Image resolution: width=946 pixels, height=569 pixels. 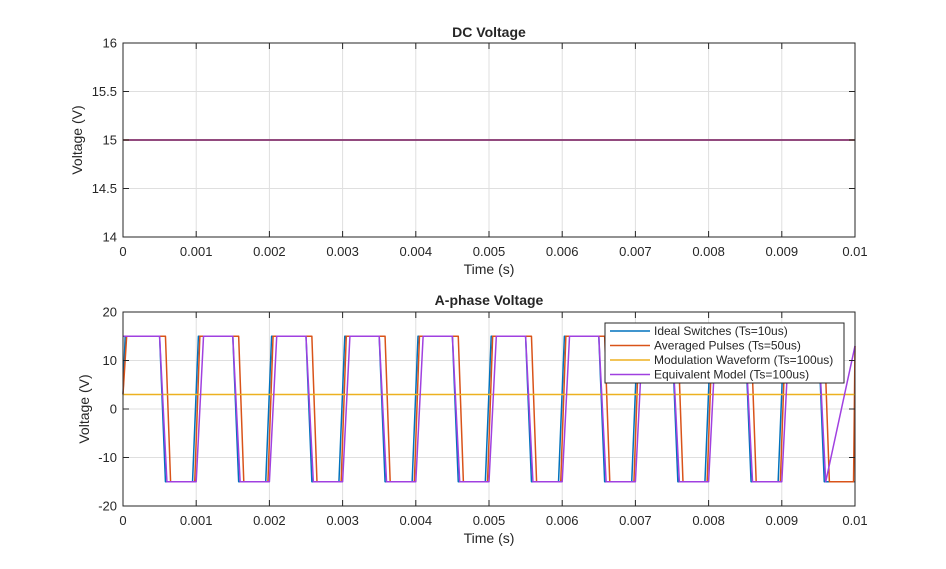 I want to click on chart-title: A-phase Voltage, so click(x=489, y=300).